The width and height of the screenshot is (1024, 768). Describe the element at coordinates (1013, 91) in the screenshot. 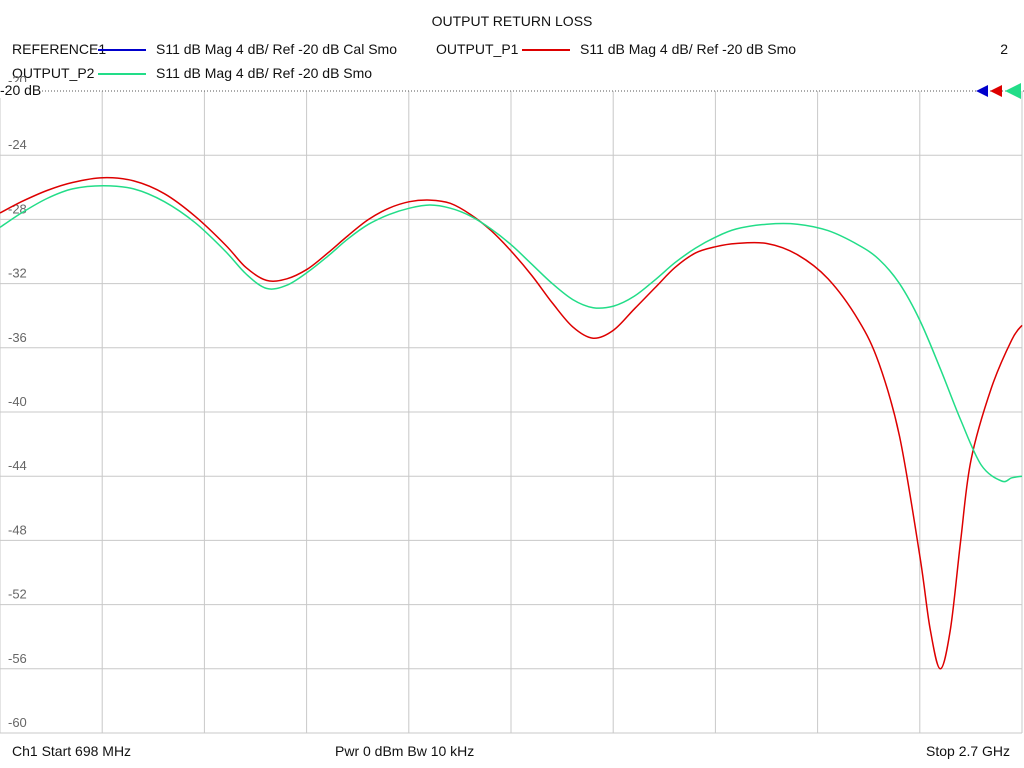

I see `output-p2-marker-icon` at that location.